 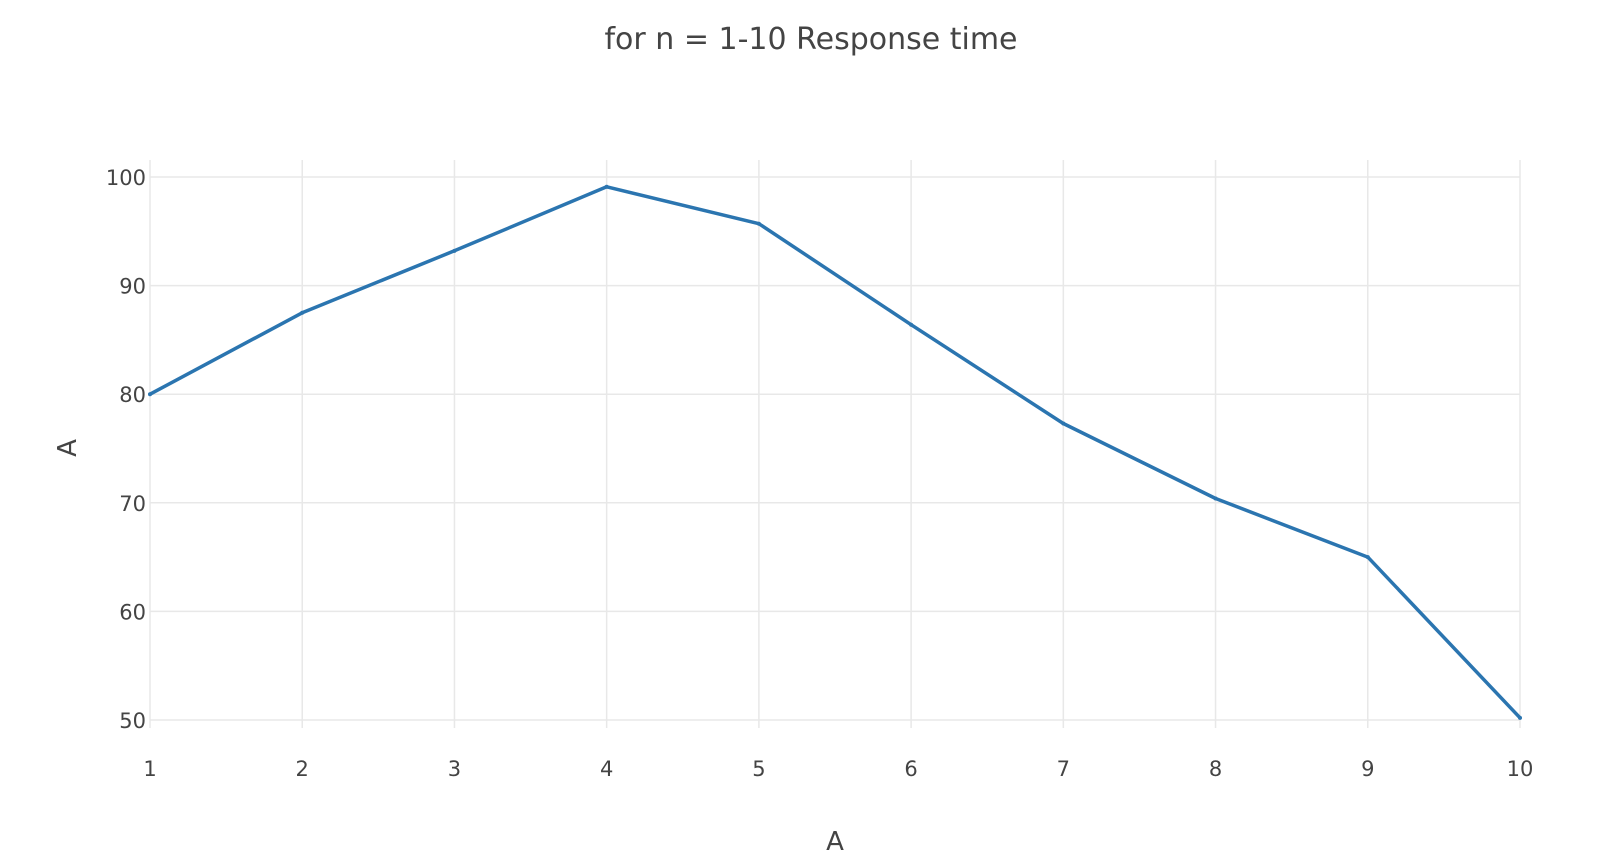 What do you see at coordinates (132, 504) in the screenshot?
I see `y-tick-label: 70` at bounding box center [132, 504].